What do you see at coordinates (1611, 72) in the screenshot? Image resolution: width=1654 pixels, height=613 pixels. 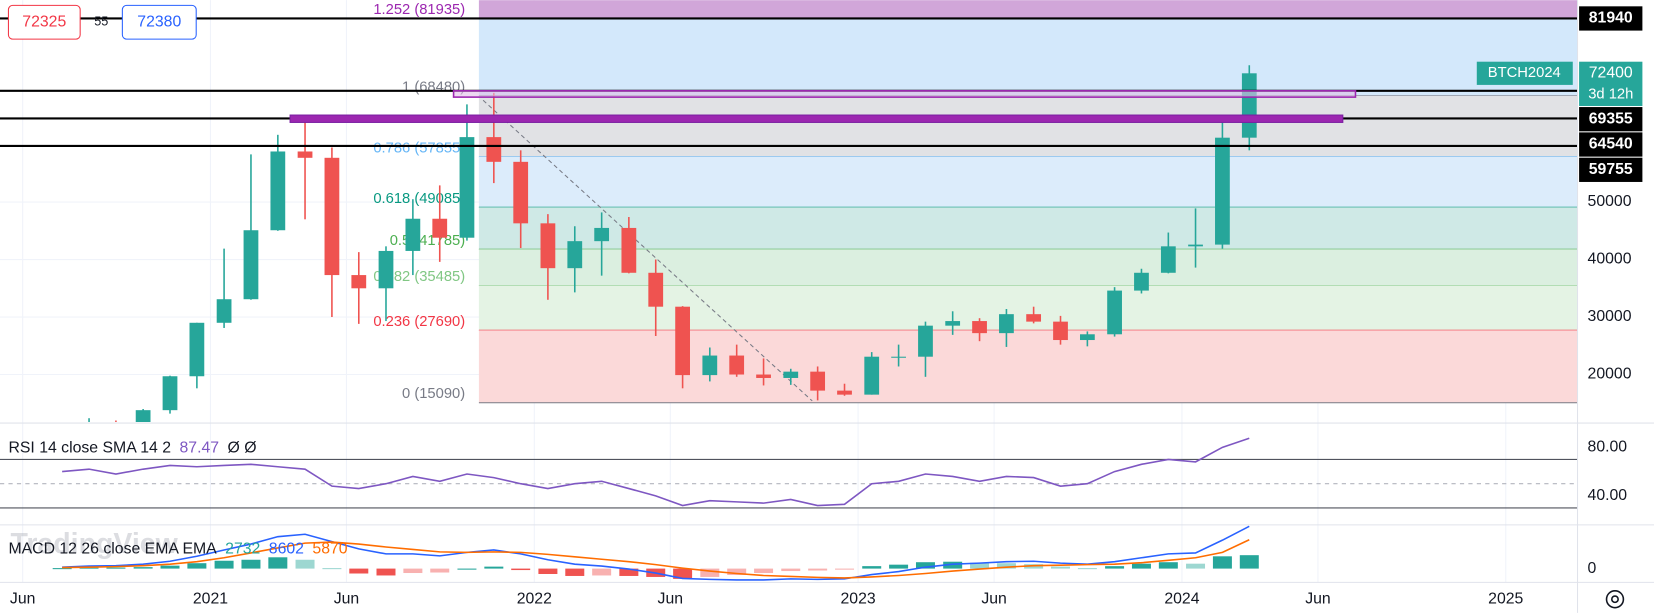 I see `current-price: 72400` at bounding box center [1611, 72].